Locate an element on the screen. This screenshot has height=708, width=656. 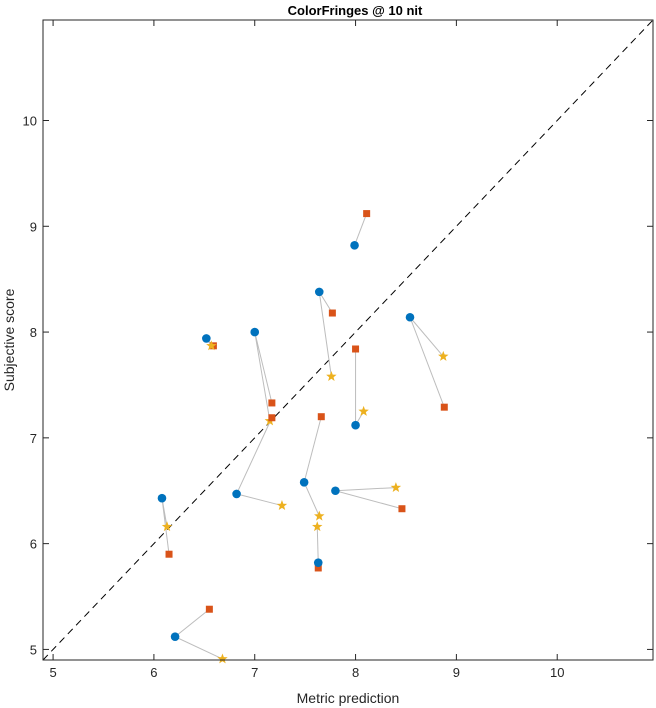
chart-title: ColorFringes @ 10 nit is located at coordinates (355, 10).